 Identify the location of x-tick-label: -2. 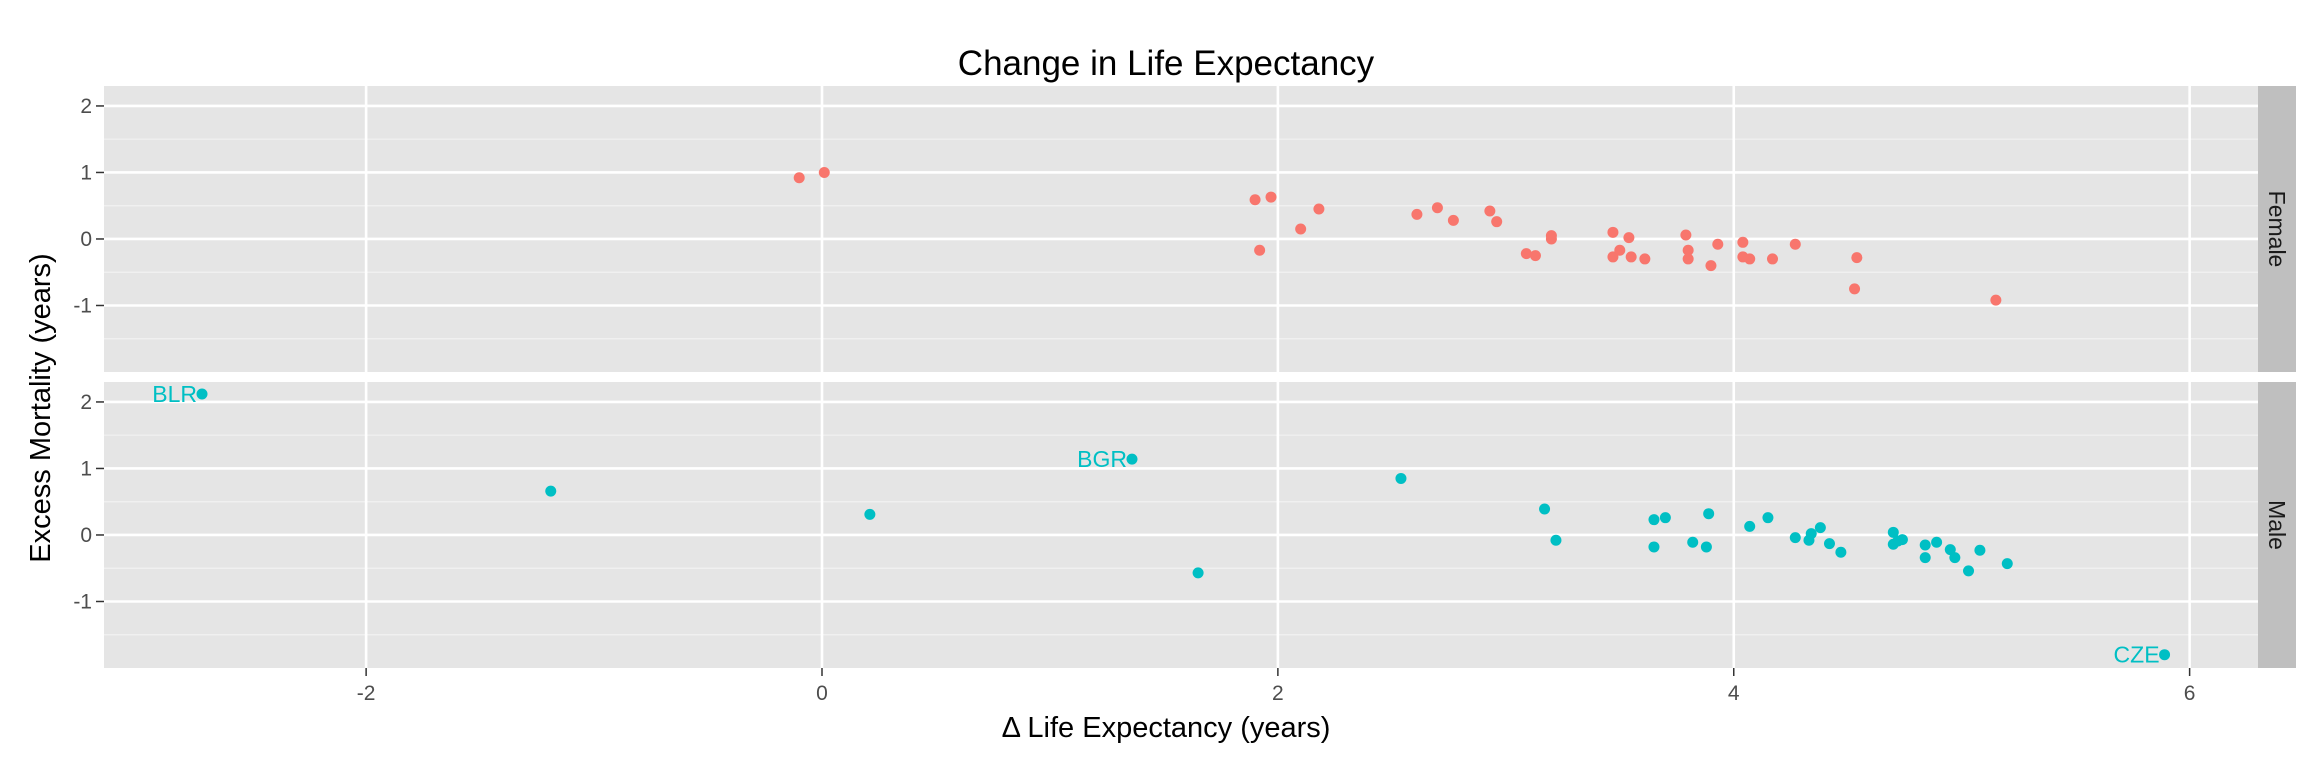
(366, 693).